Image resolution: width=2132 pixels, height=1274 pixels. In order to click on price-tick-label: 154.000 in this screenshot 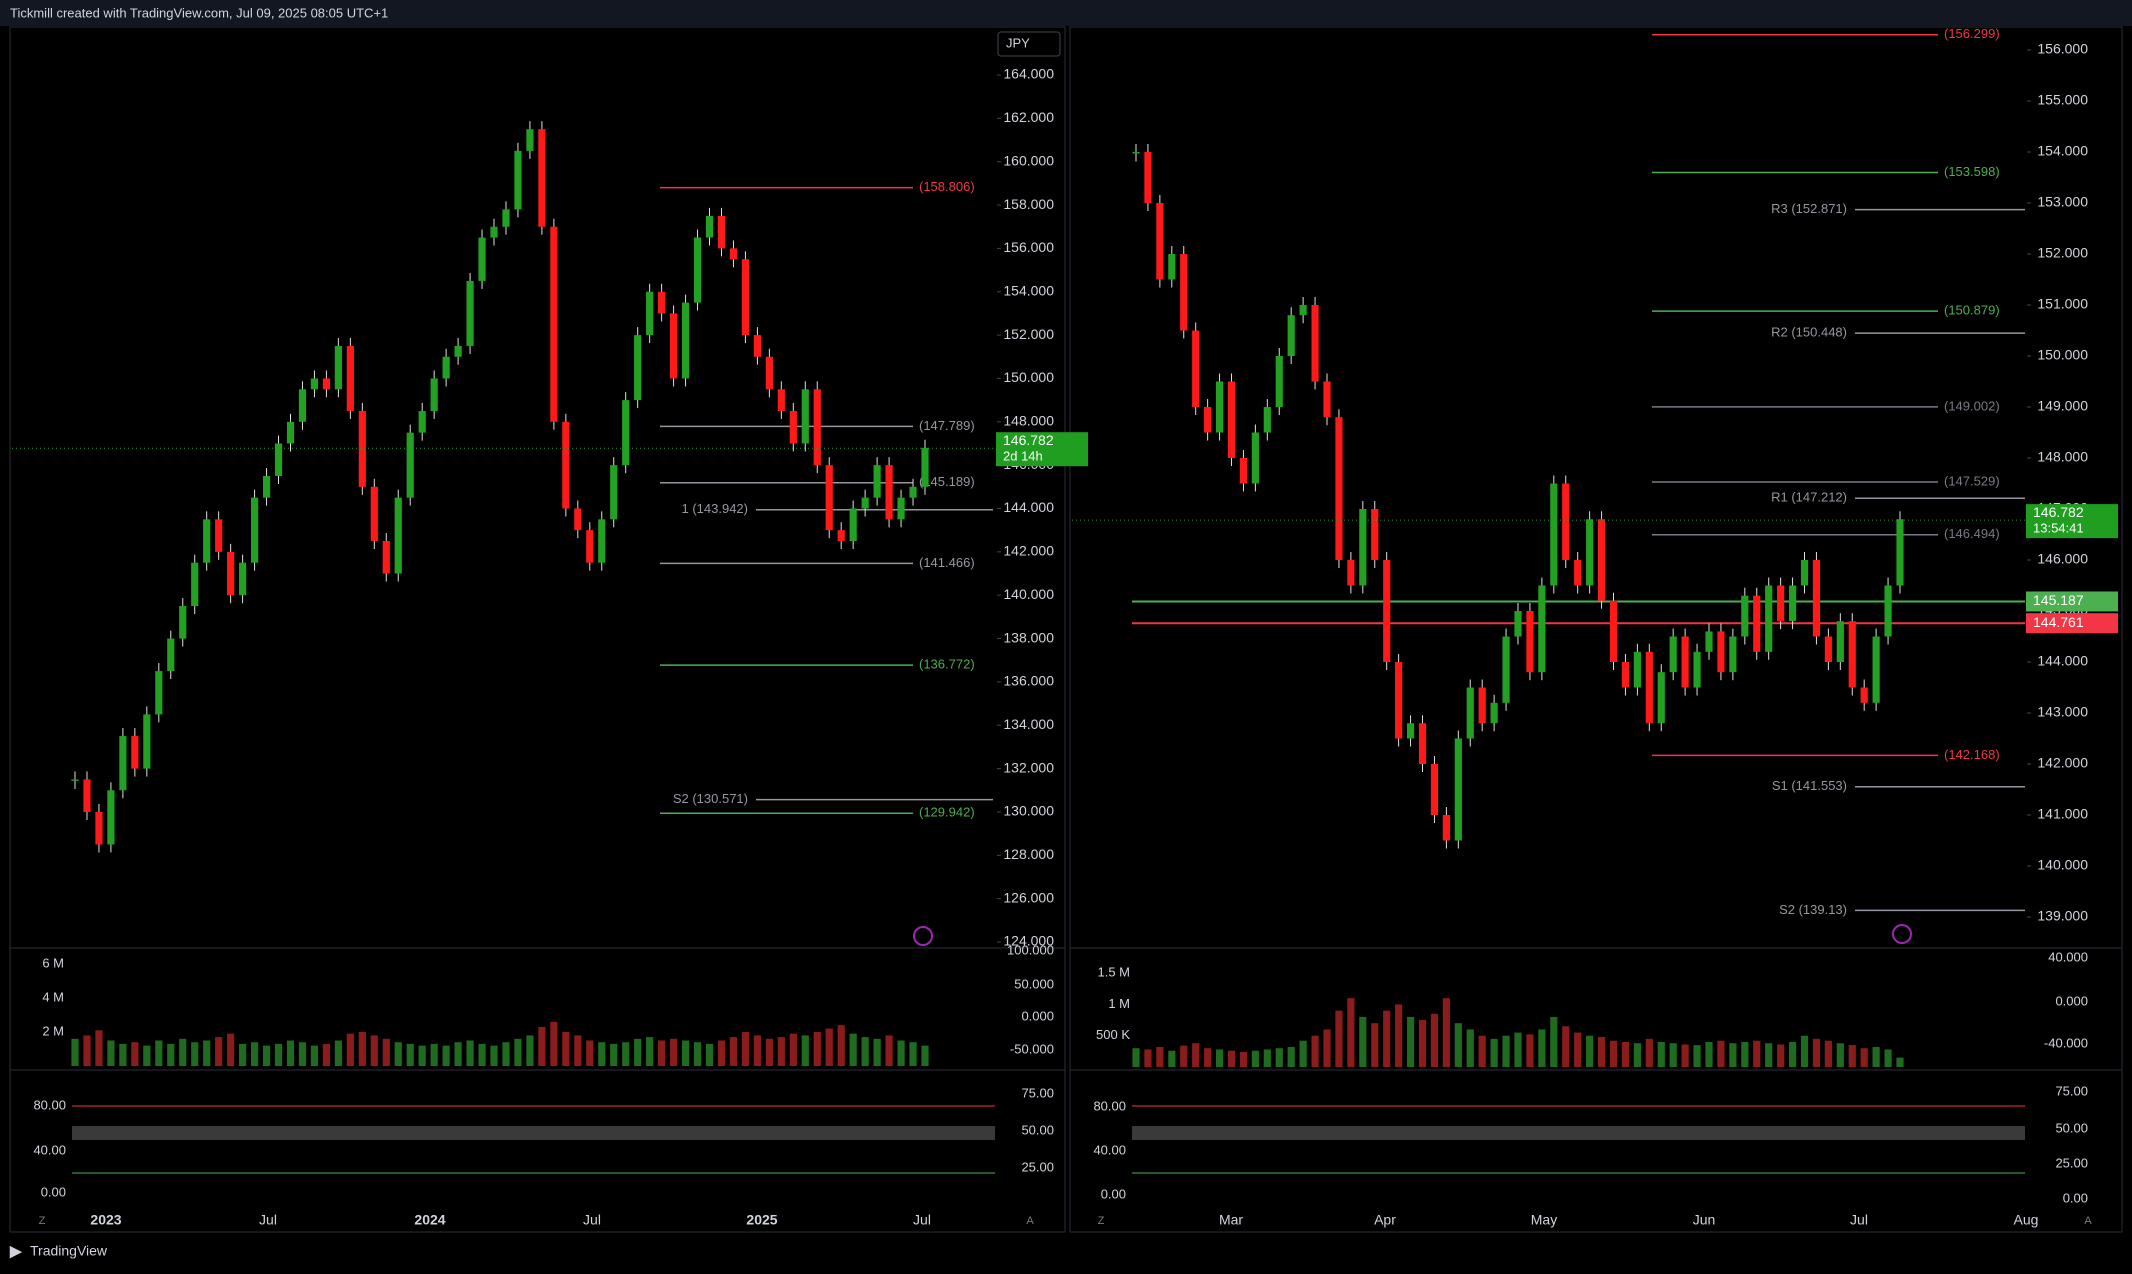, I will do `click(2062, 151)`.